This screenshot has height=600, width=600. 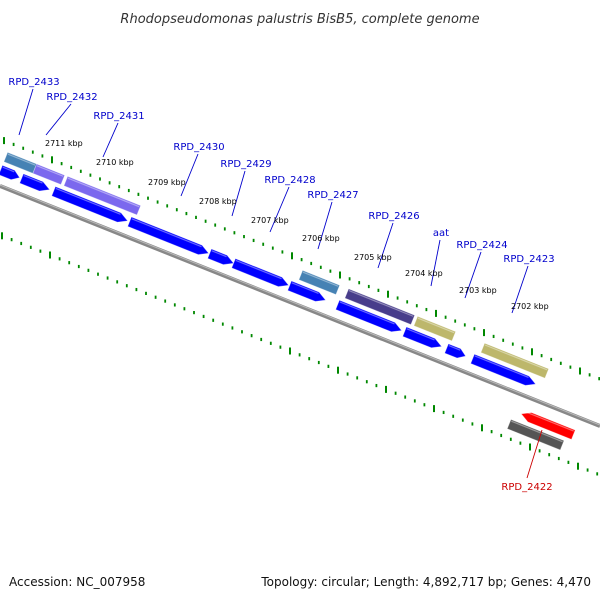 I want to click on gene-label-rpd-2430: RPD_2430, so click(x=198, y=147).